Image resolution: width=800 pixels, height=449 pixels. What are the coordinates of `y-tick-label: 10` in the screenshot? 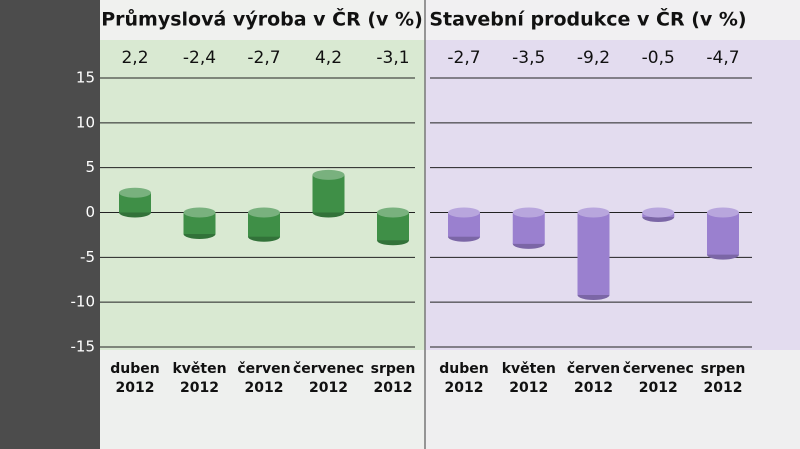 It's located at (85, 122).